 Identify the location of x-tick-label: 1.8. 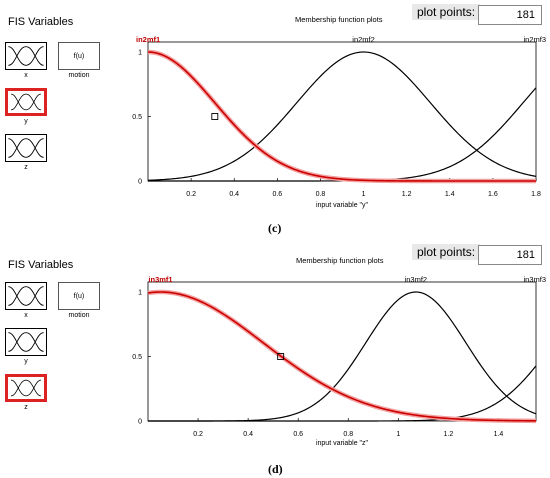
(536, 194).